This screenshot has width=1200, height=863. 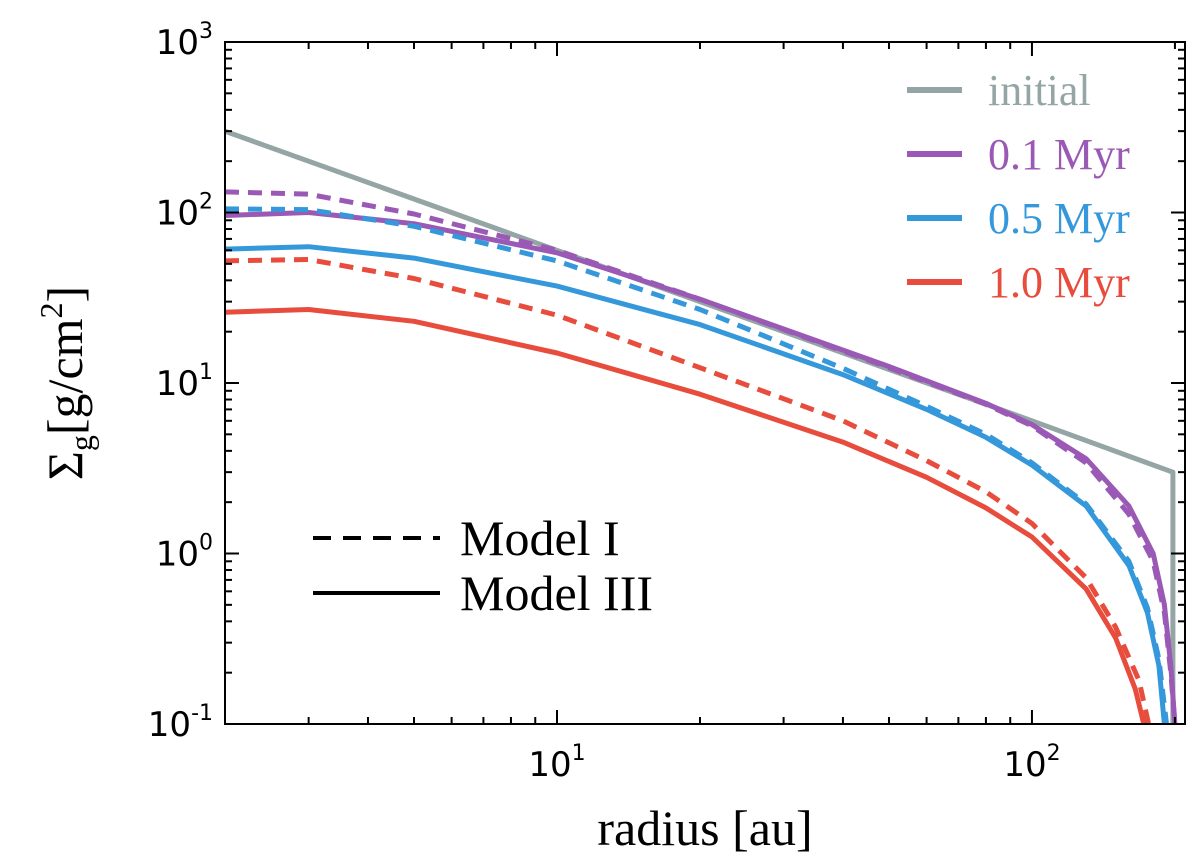 What do you see at coordinates (184, 41) in the screenshot?
I see `y-tick-label: 10³` at bounding box center [184, 41].